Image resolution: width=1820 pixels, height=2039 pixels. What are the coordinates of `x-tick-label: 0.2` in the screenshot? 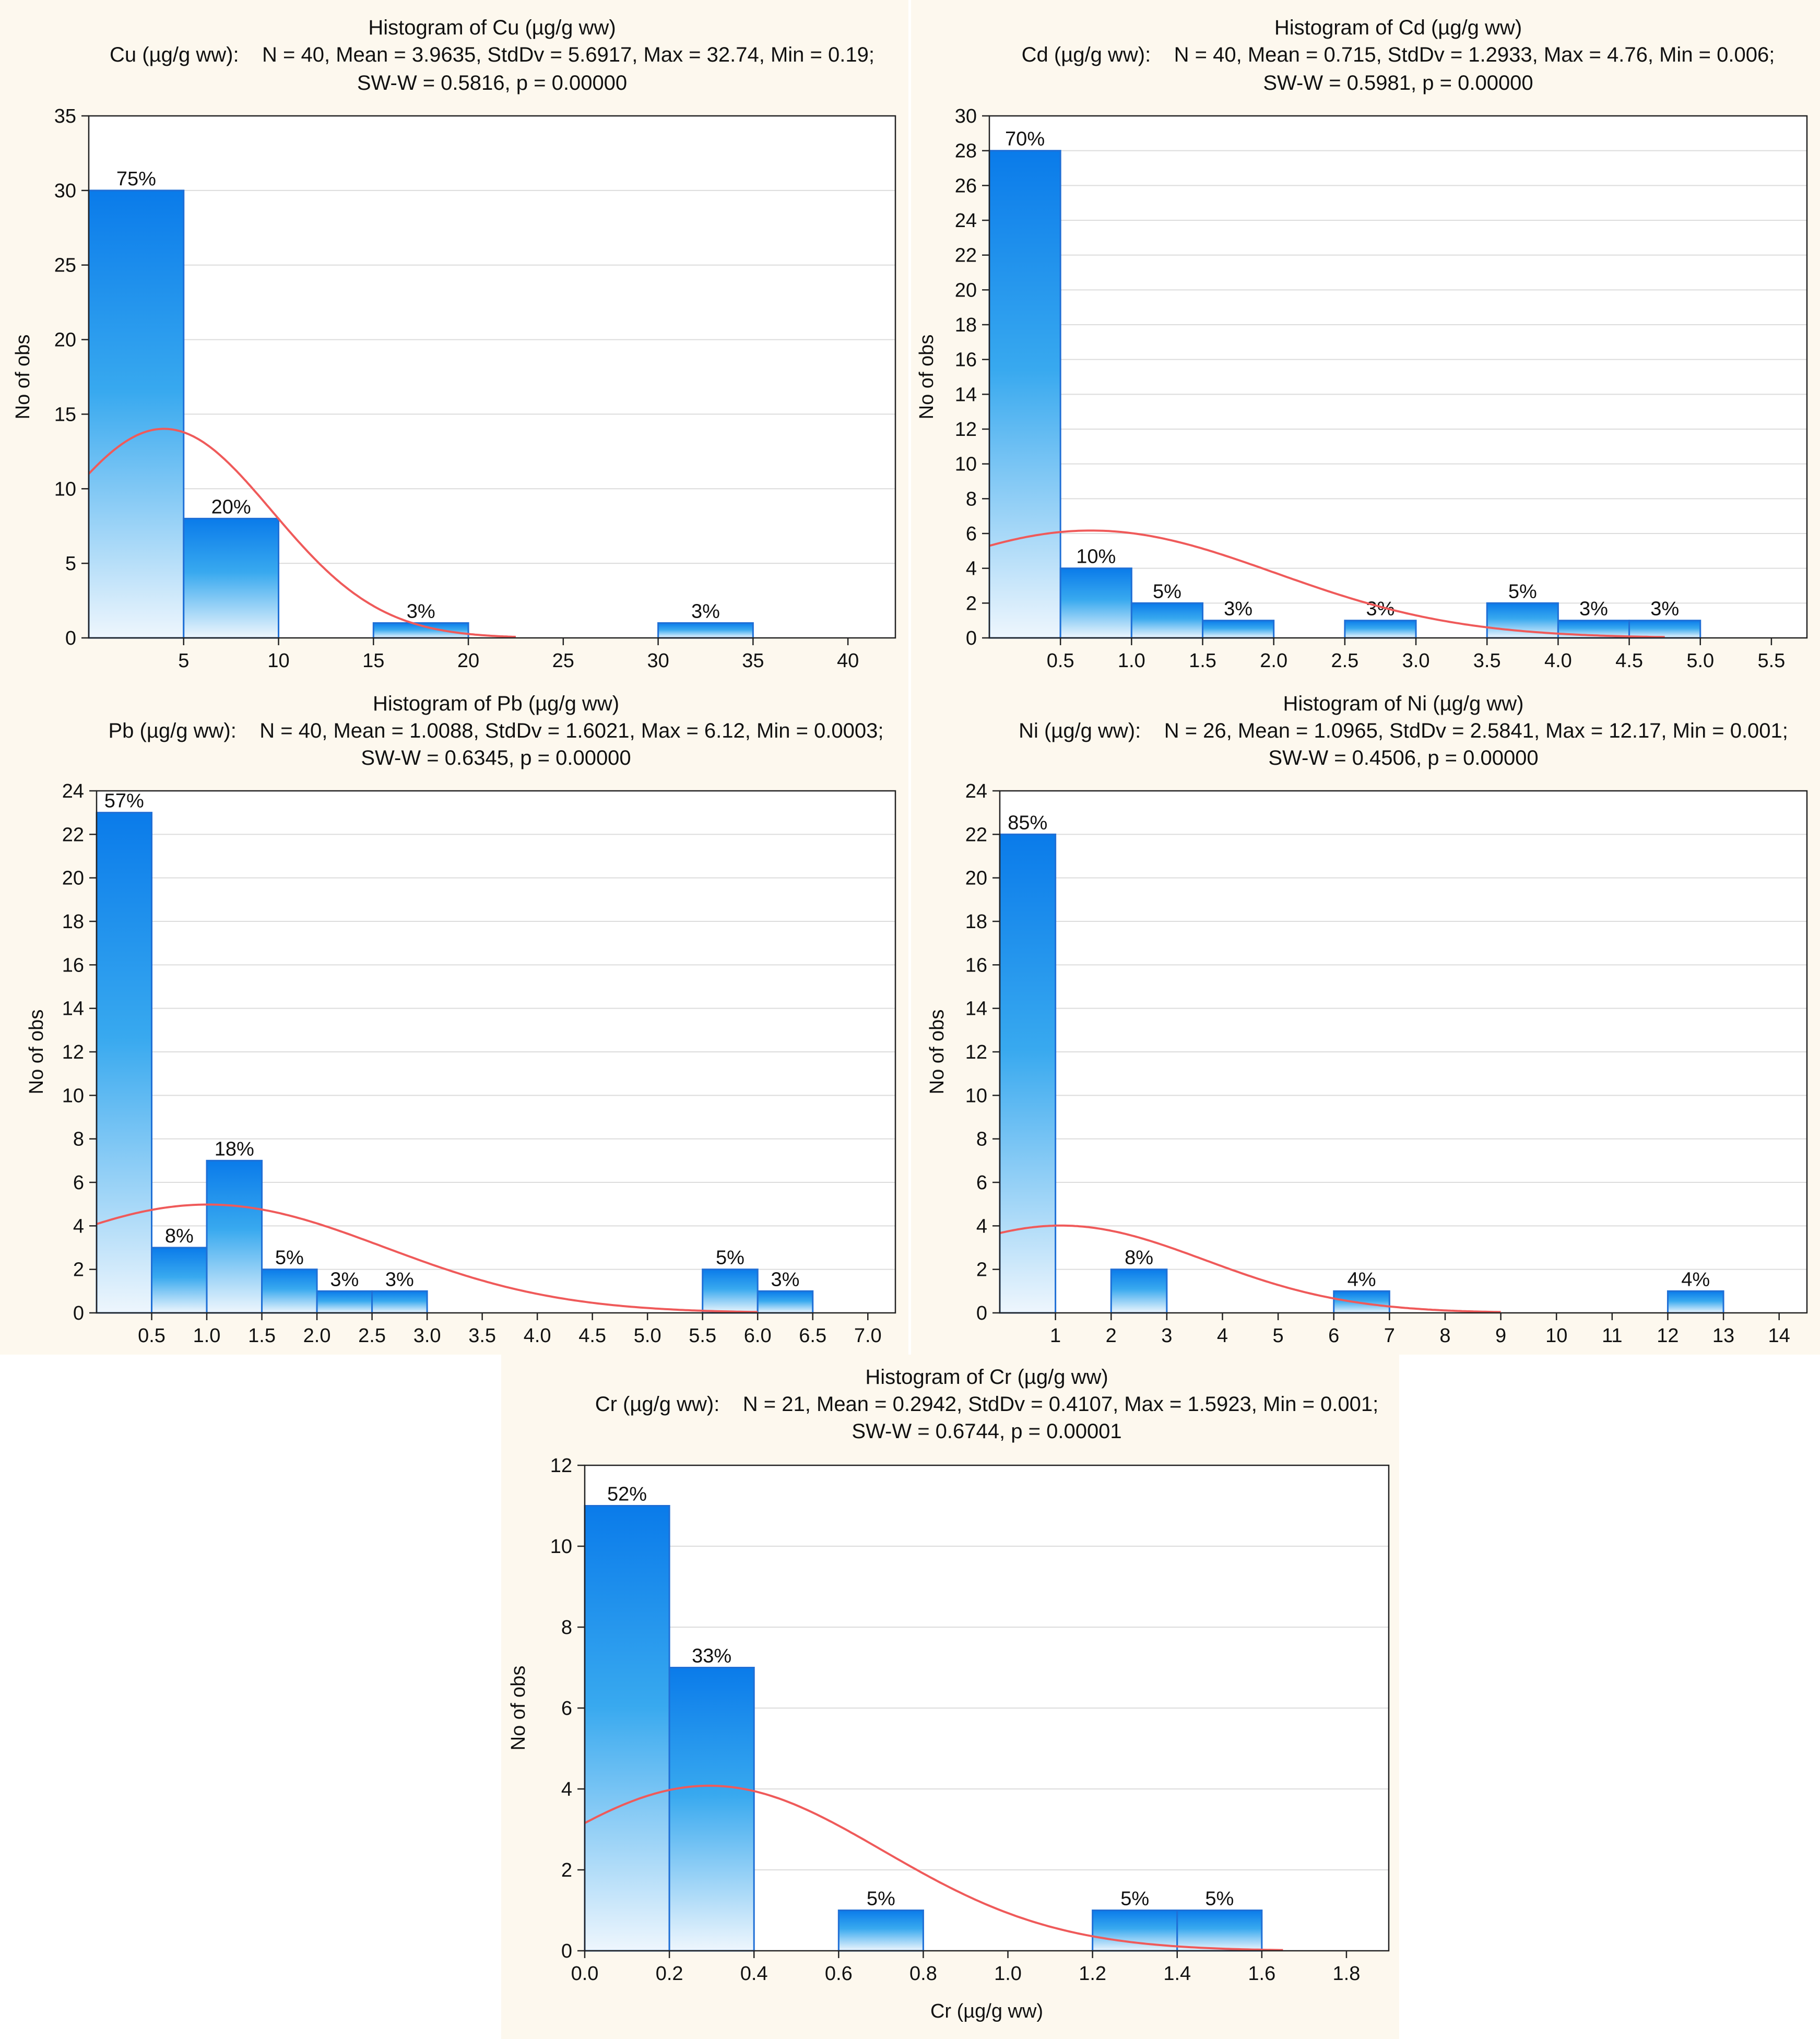 It's located at (670, 1974).